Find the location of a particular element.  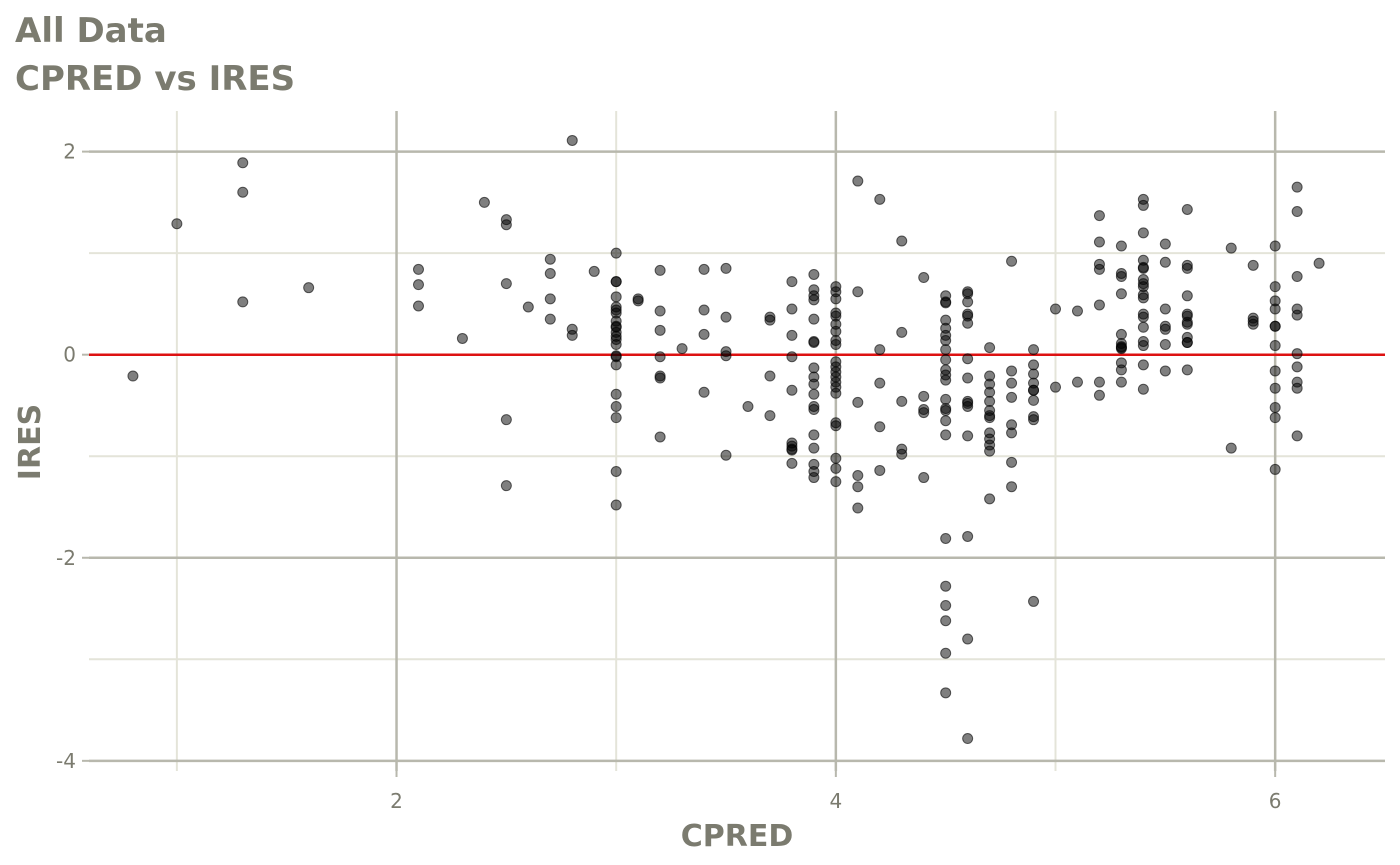

y-tick-label: -2 is located at coordinates (66, 558).